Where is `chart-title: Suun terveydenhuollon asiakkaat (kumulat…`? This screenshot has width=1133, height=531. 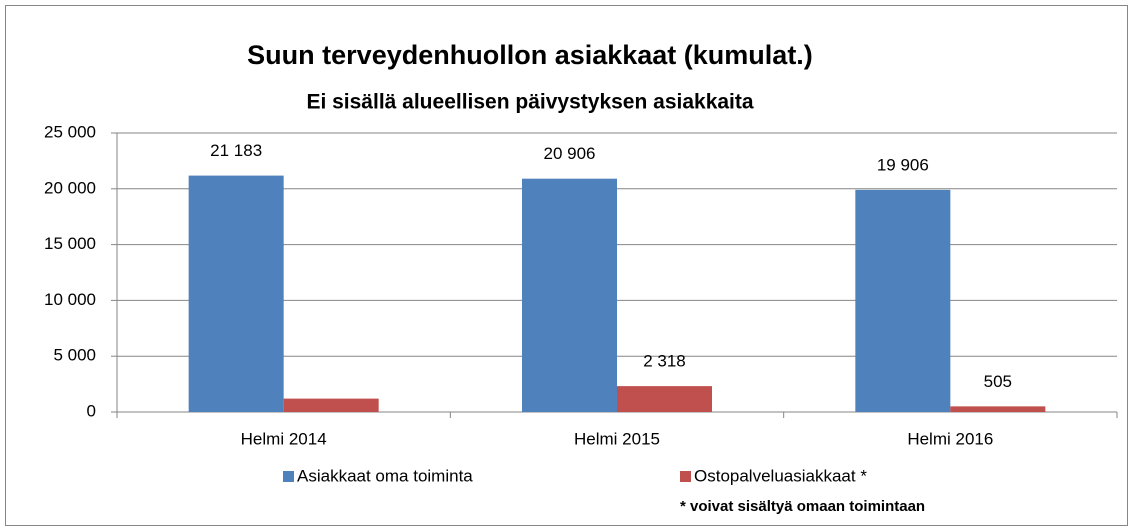 chart-title: Suun terveydenhuollon asiakkaat (kumulat… is located at coordinates (530, 55).